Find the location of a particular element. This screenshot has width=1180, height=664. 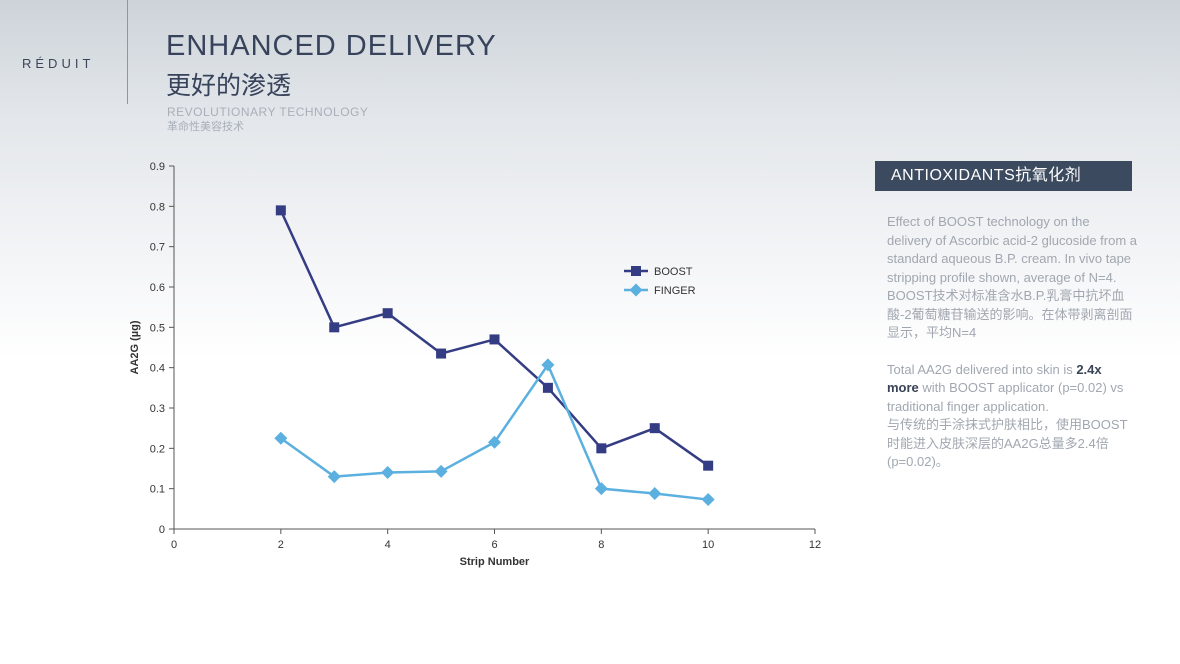

y-tick-label: 0.6 is located at coordinates (157, 288).